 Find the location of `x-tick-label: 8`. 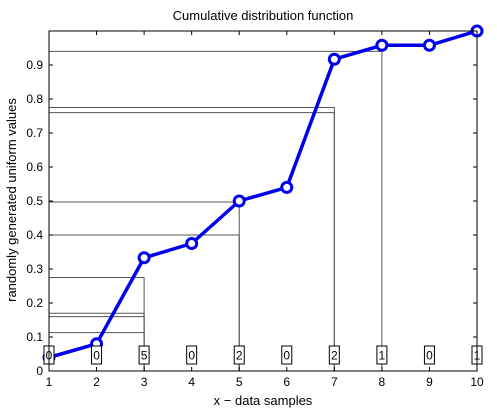

x-tick-label: 8 is located at coordinates (382, 382).